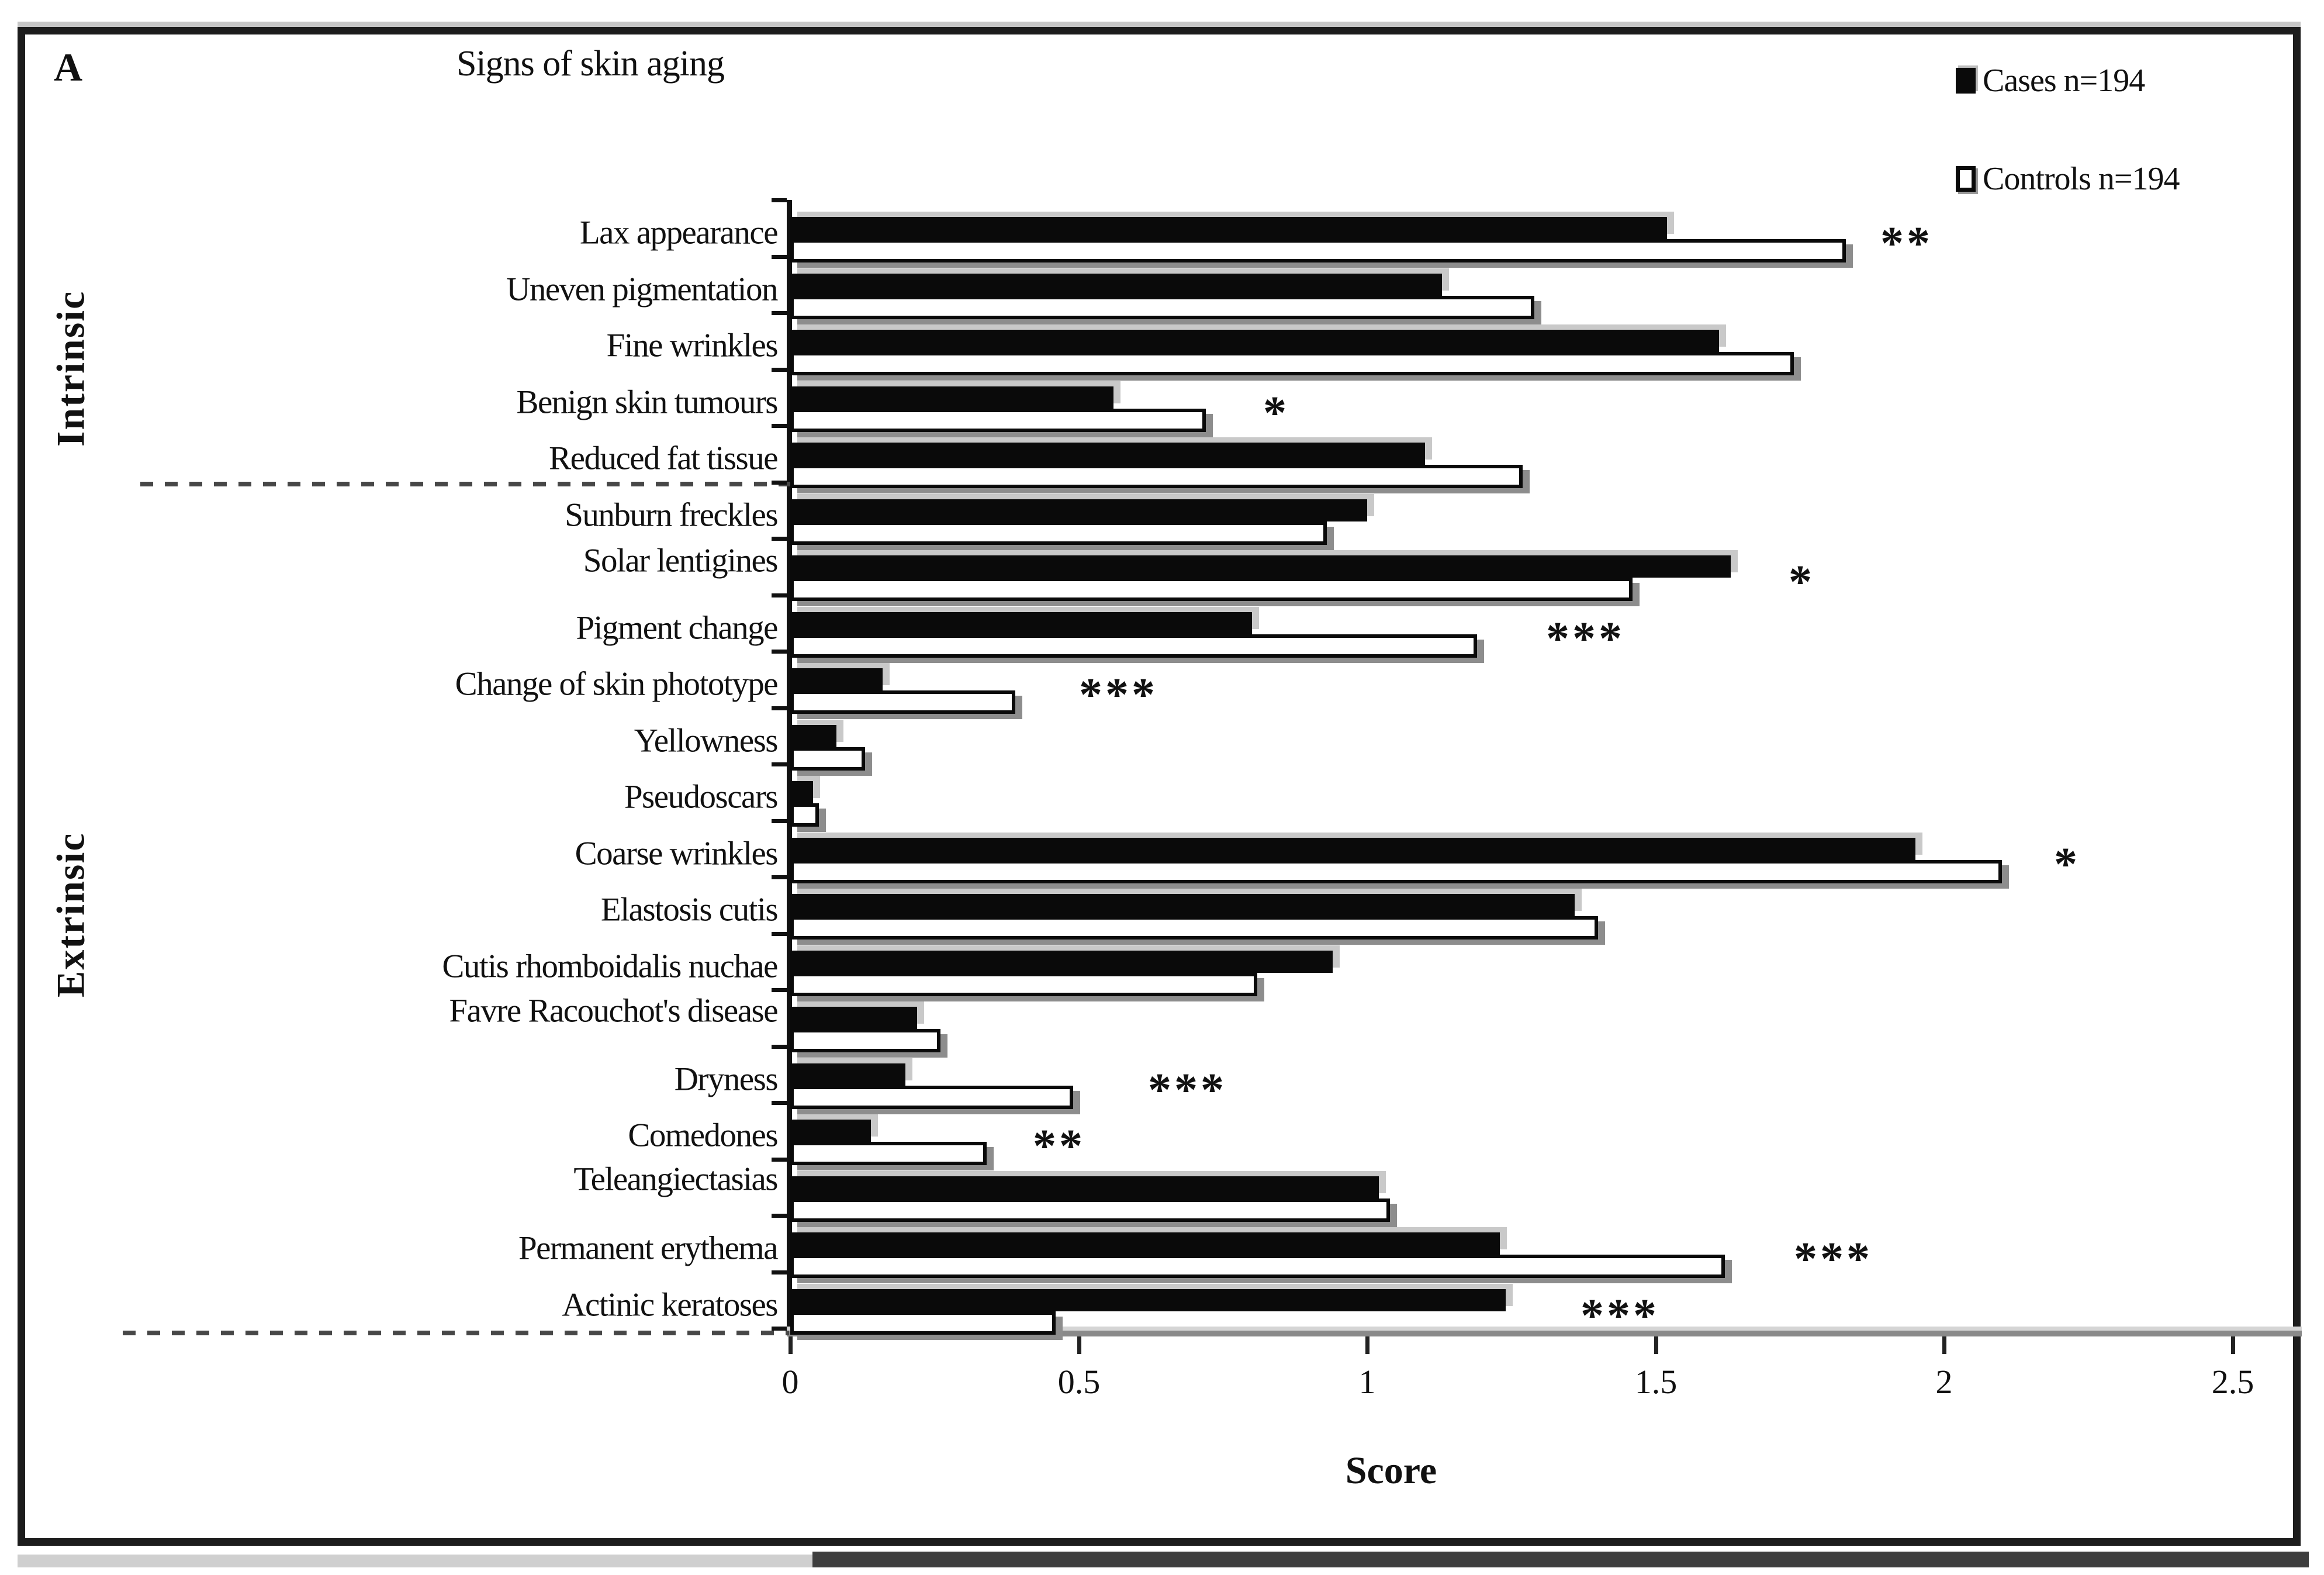 The height and width of the screenshot is (1575, 2324). Describe the element at coordinates (726, 1079) in the screenshot. I see `category-label-dryness: Dryness` at that location.